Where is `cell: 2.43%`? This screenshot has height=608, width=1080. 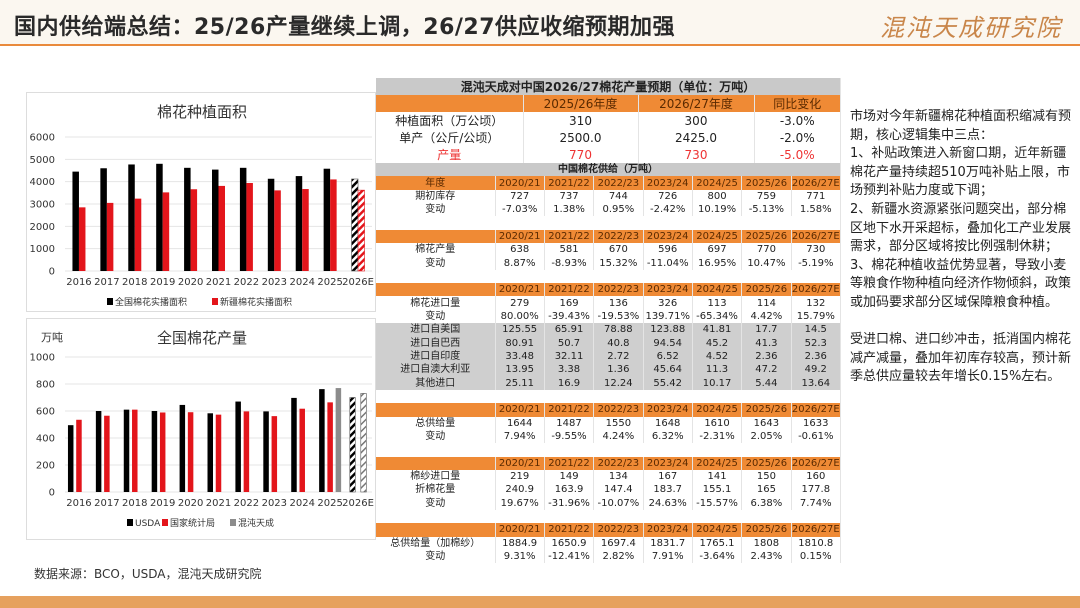 cell: 2.43% is located at coordinates (766, 556).